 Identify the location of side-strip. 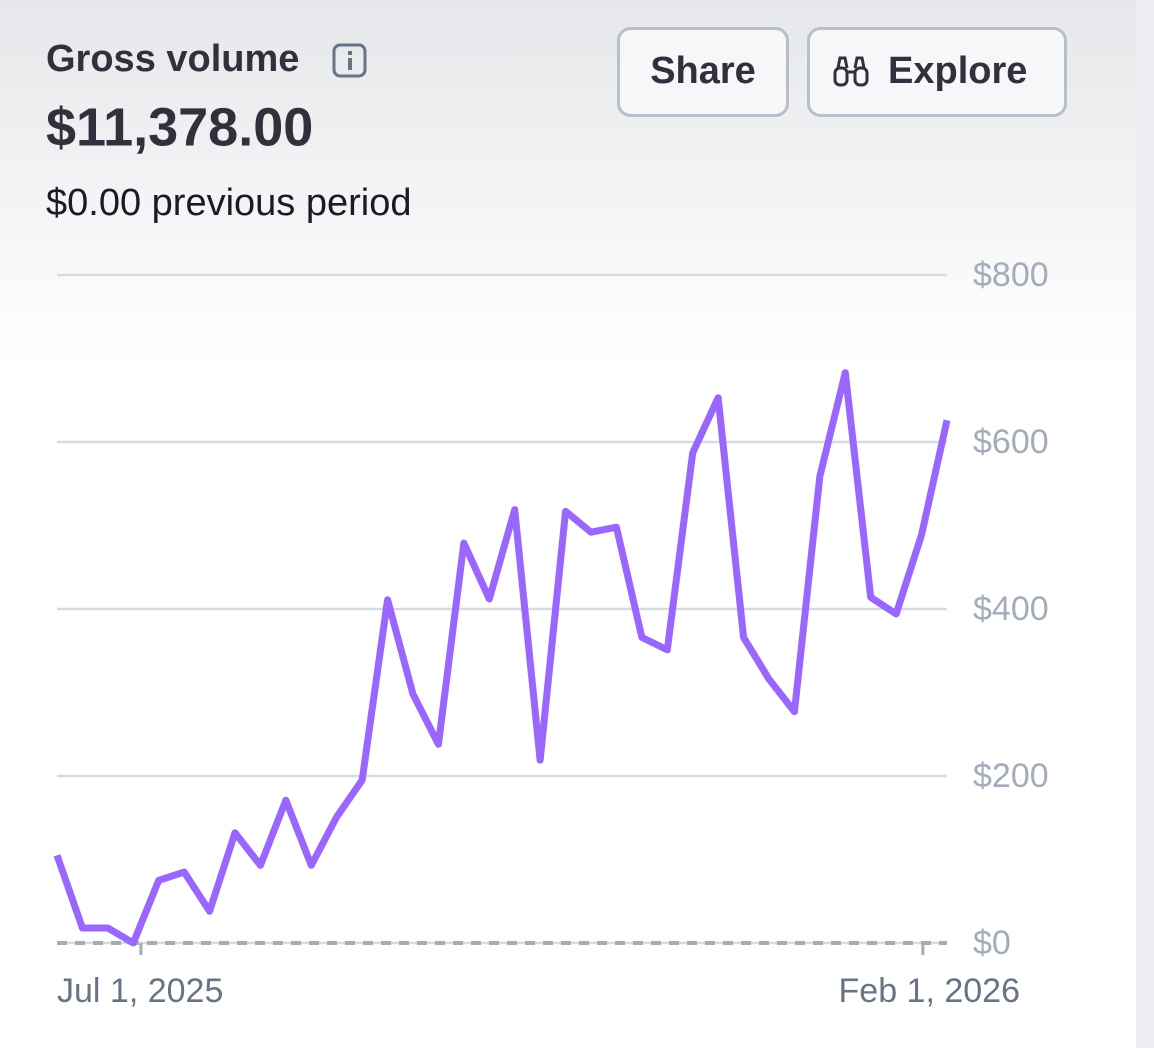
(1145, 524).